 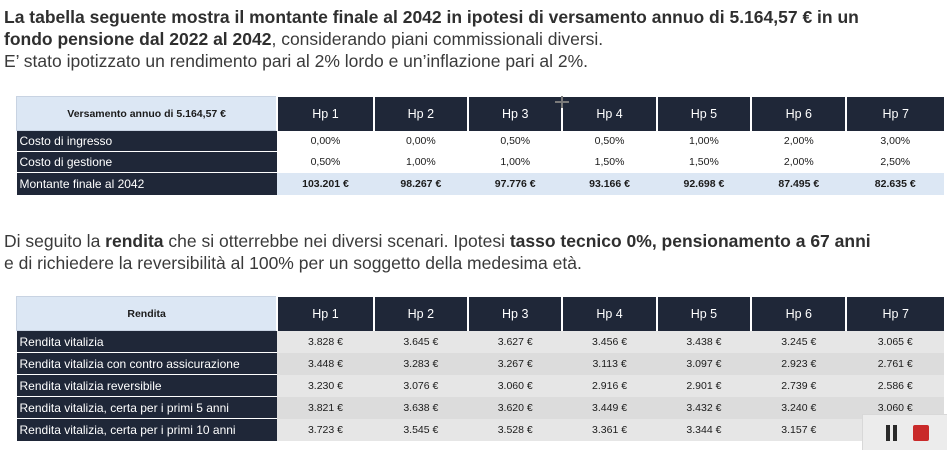 I want to click on table-cell: 92.698 €, so click(x=704, y=183).